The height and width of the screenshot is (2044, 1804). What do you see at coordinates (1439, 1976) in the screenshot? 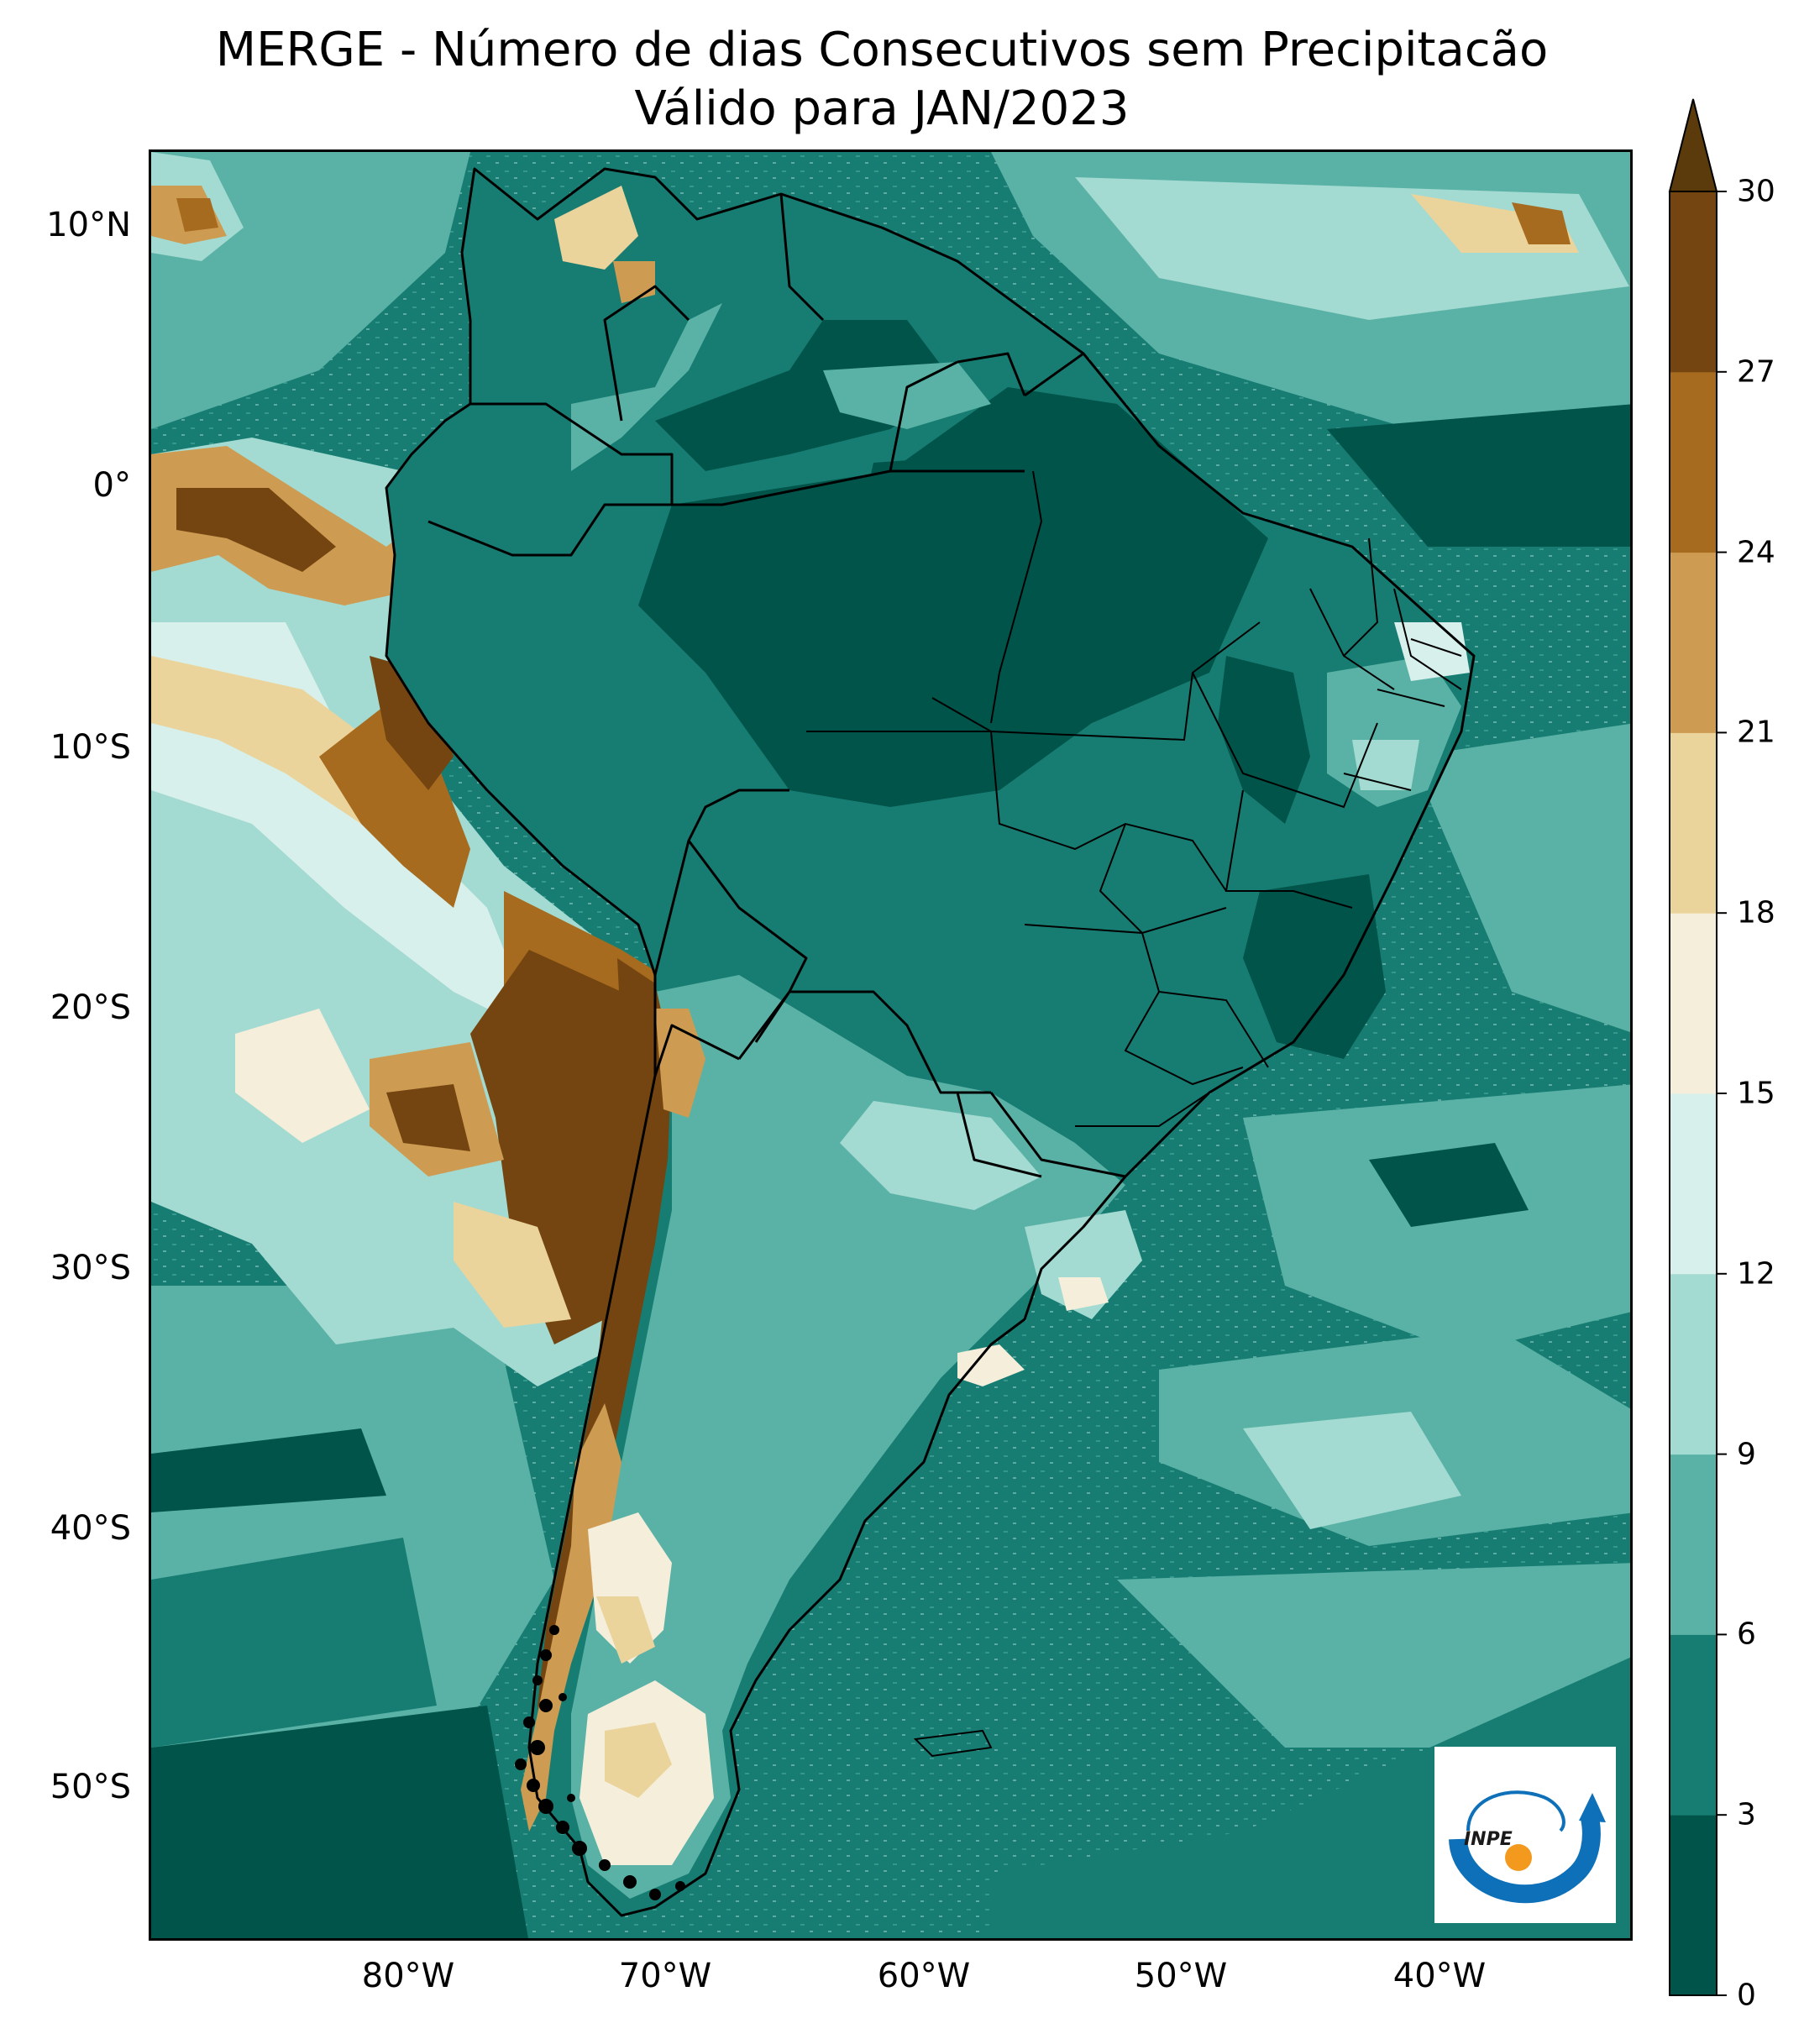
I see `lon-tick-label: 40°W` at bounding box center [1439, 1976].